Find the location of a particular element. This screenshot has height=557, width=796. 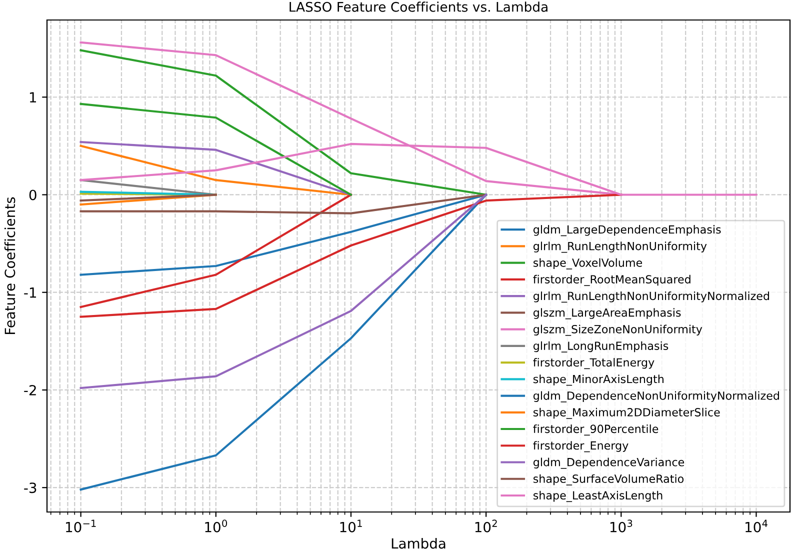

x-tick-label: 10$^{1}$ is located at coordinates (351, 526).